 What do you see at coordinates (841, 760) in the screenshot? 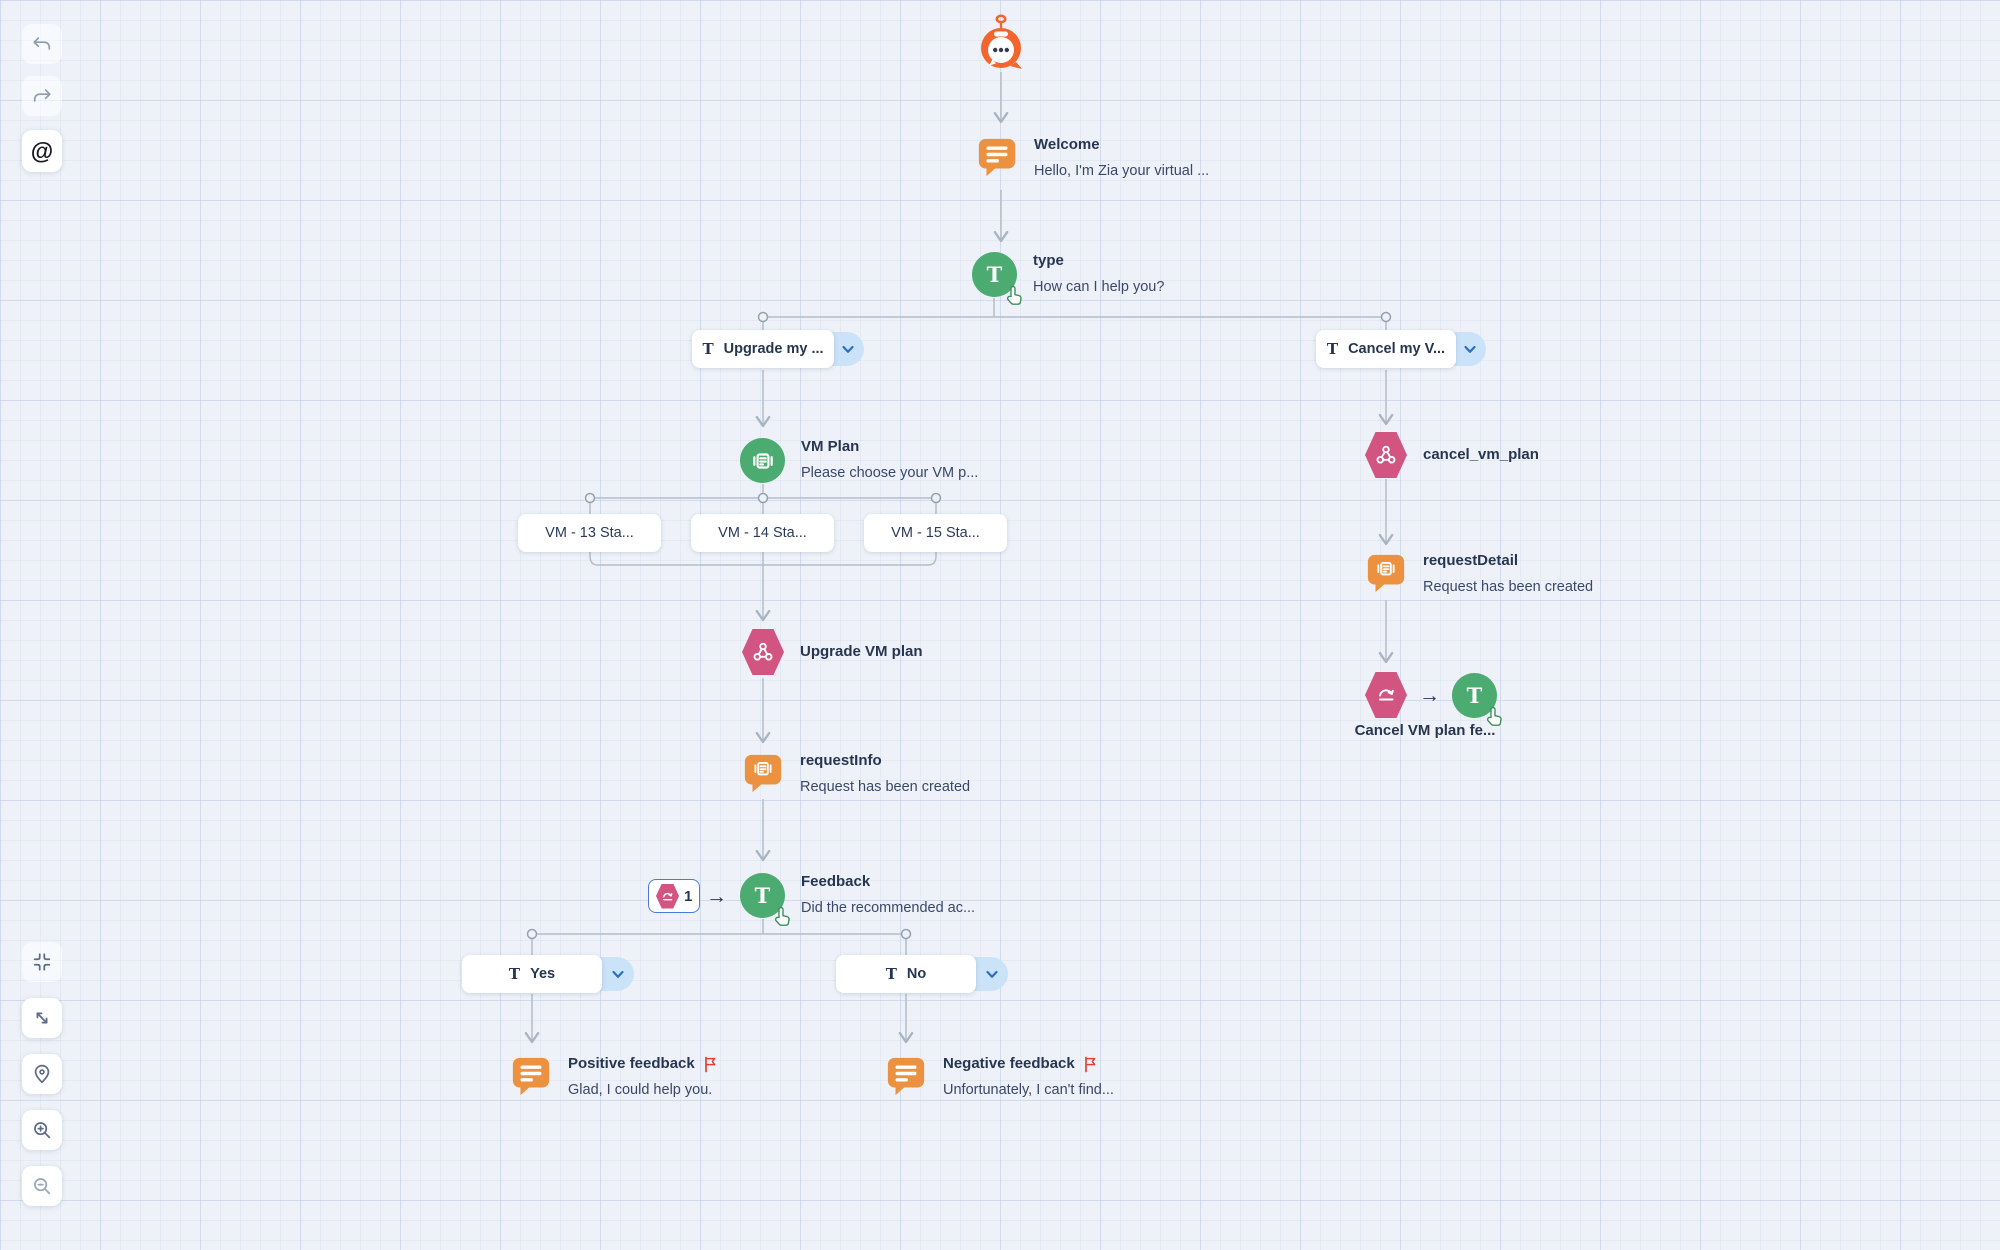
I see `node-title: requestInfo` at bounding box center [841, 760].